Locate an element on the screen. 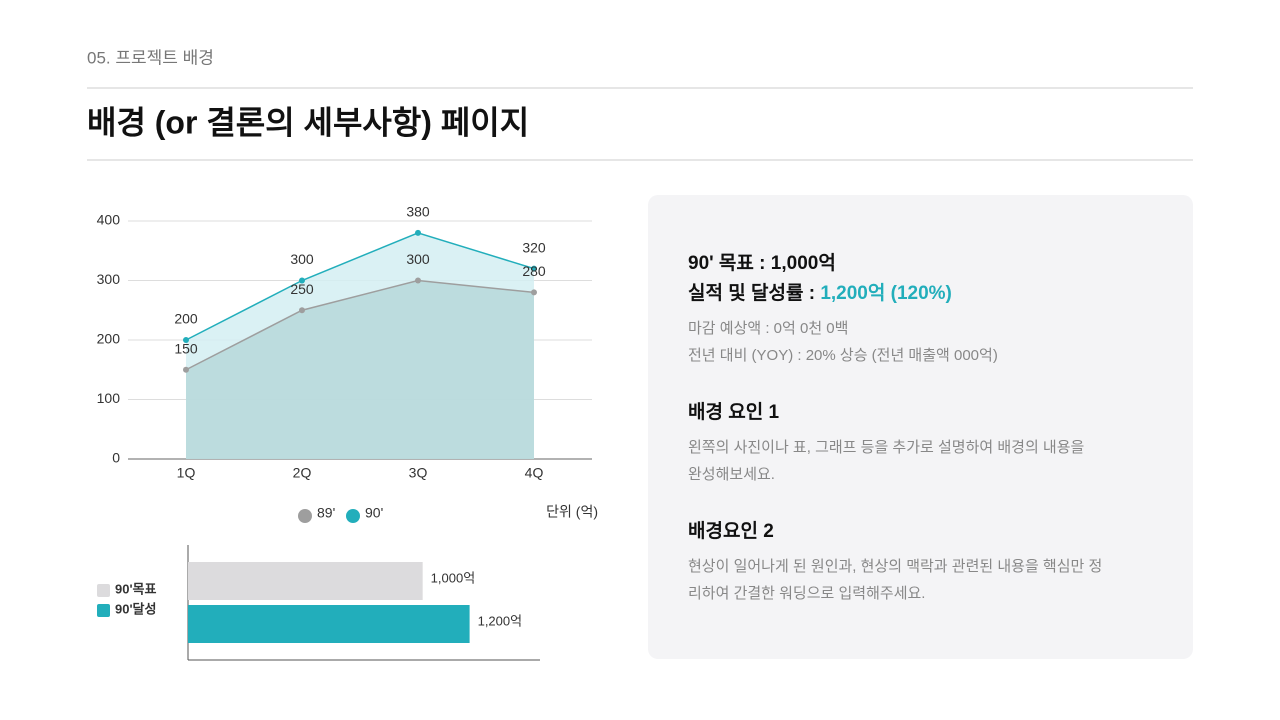 The image size is (1280, 720). x-tick-label: 1Q is located at coordinates (186, 473).